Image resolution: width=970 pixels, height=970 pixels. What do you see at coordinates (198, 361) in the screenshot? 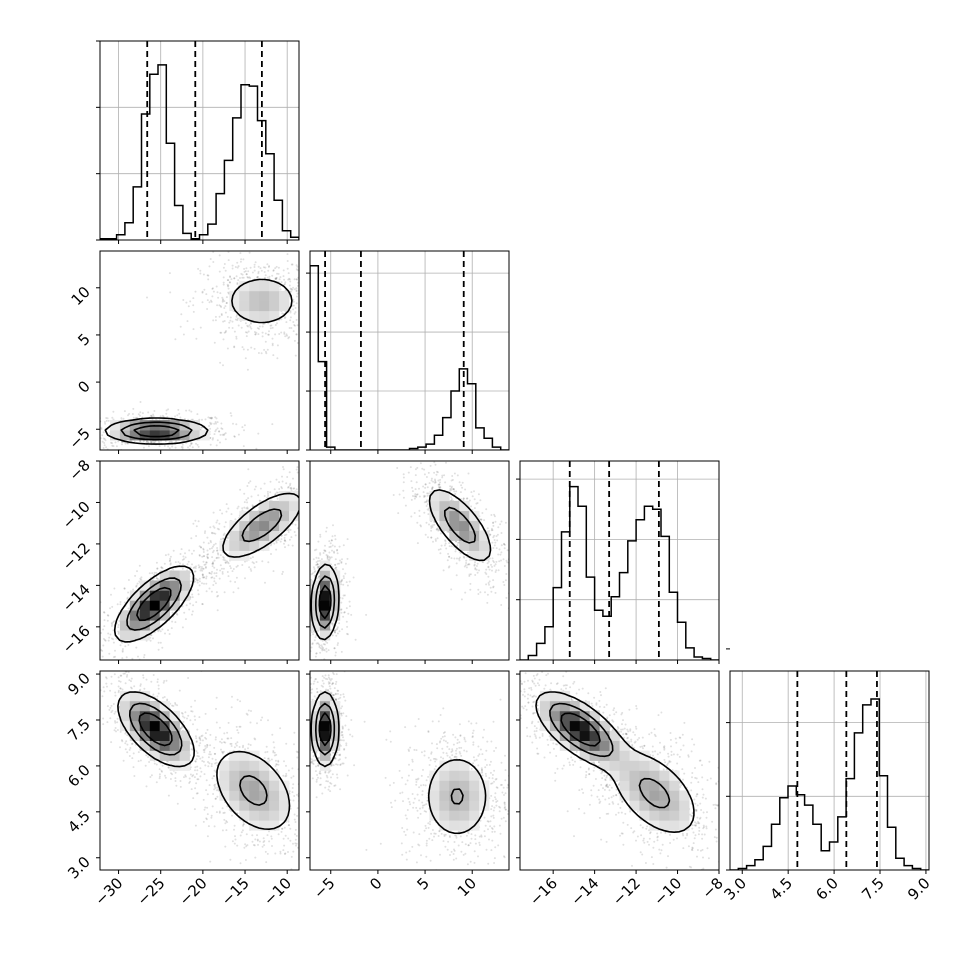
I see `contour-line` at bounding box center [198, 361].